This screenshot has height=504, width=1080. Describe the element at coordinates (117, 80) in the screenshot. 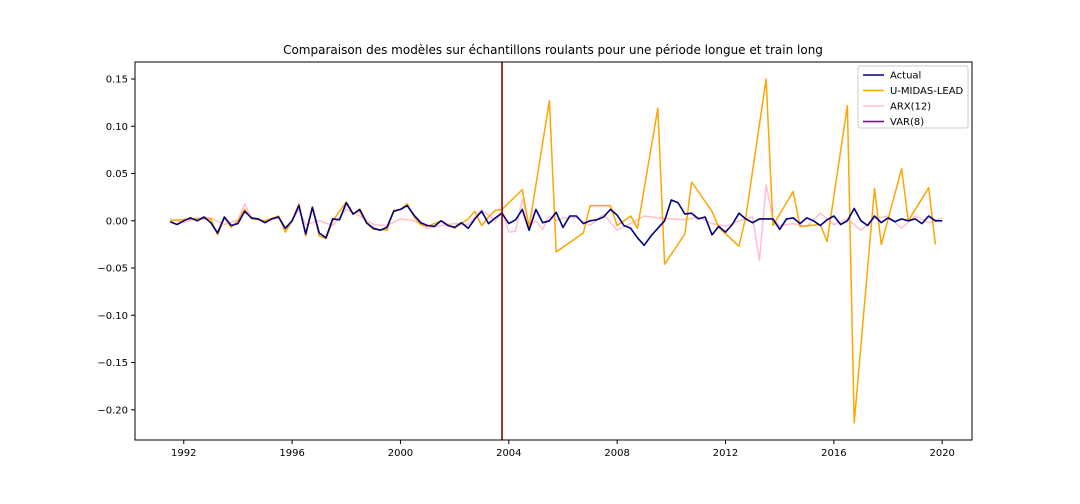

I see `y-tick-label: 0.15` at that location.